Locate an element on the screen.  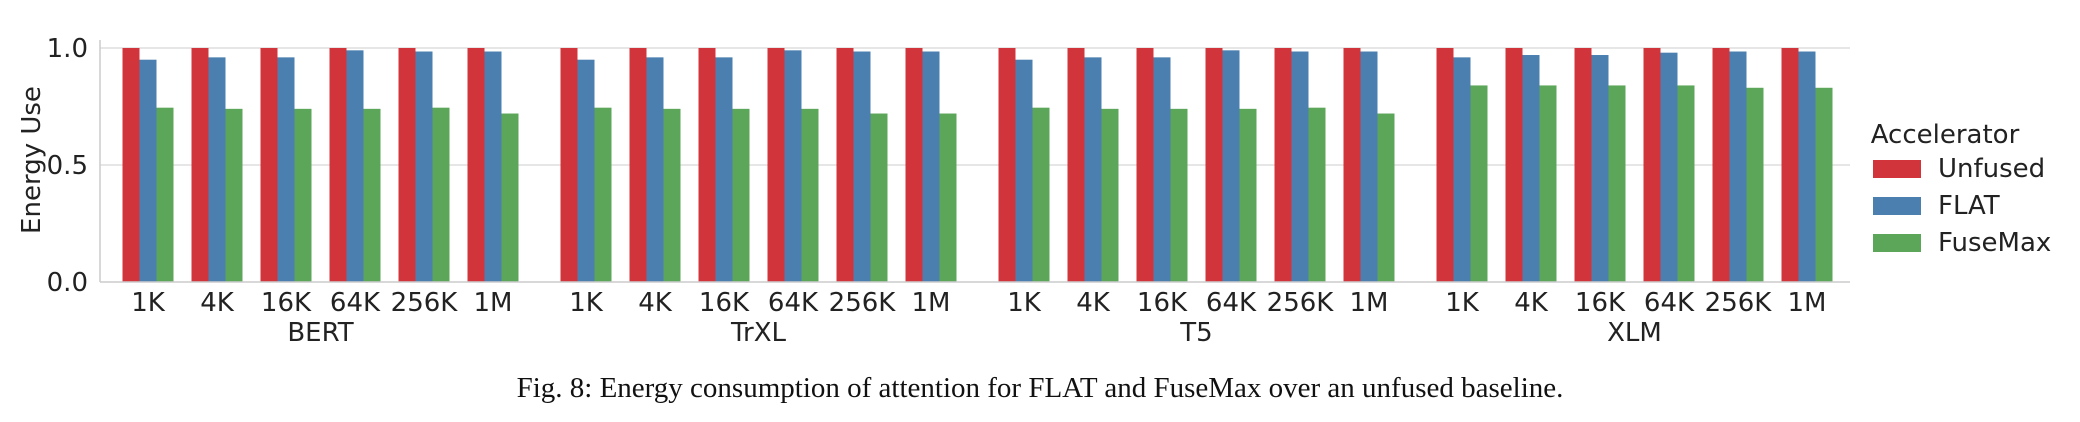
bar-fusemax-t5-64k is located at coordinates (1248, 195).